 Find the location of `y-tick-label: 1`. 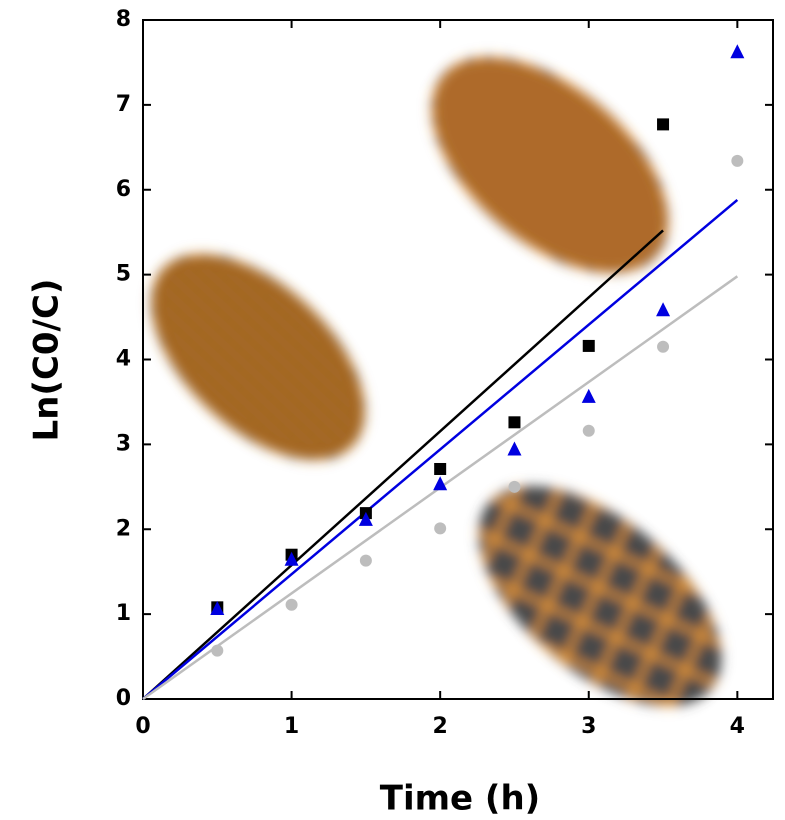

y-tick-label: 1 is located at coordinates (123, 613).